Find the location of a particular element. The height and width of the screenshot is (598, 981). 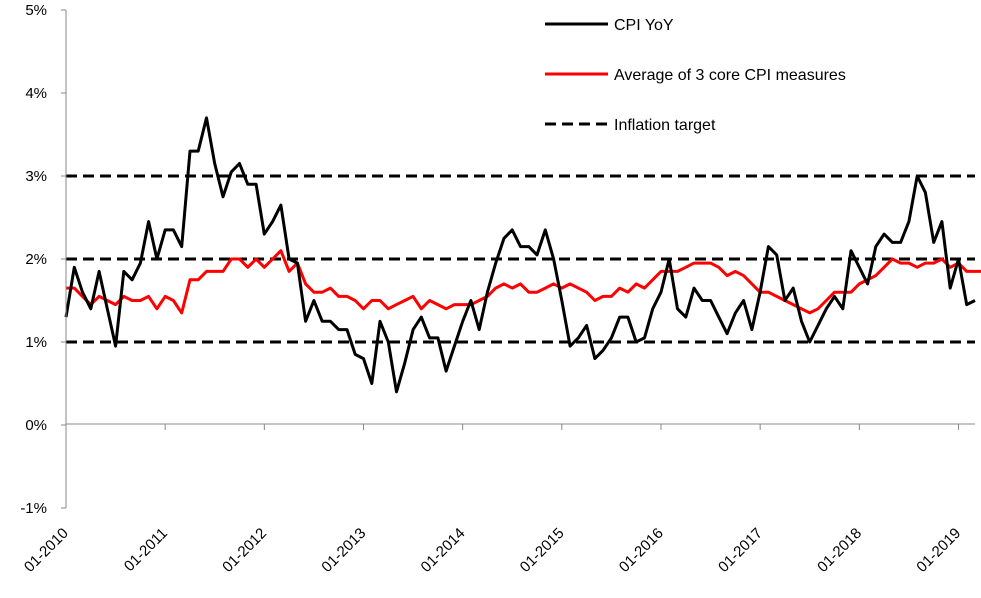

y-axis-ticks: -1% 0% 1% 2% 3% 4% 5% is located at coordinates (43, 259).